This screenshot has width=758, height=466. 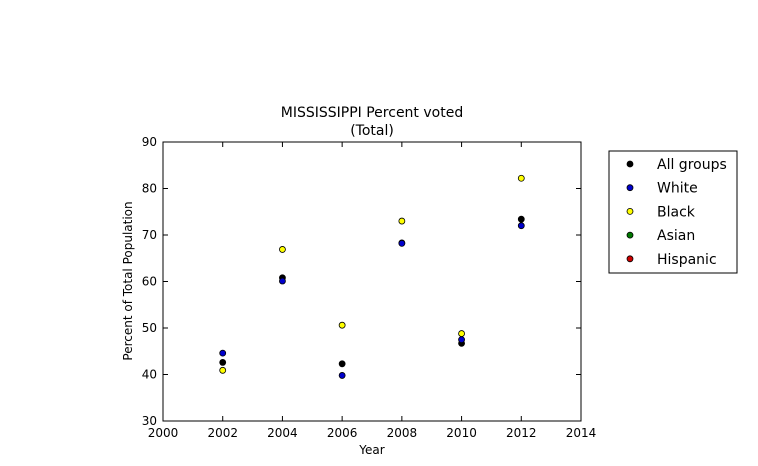 I want to click on x-tick-label: 2010, so click(x=461, y=433).